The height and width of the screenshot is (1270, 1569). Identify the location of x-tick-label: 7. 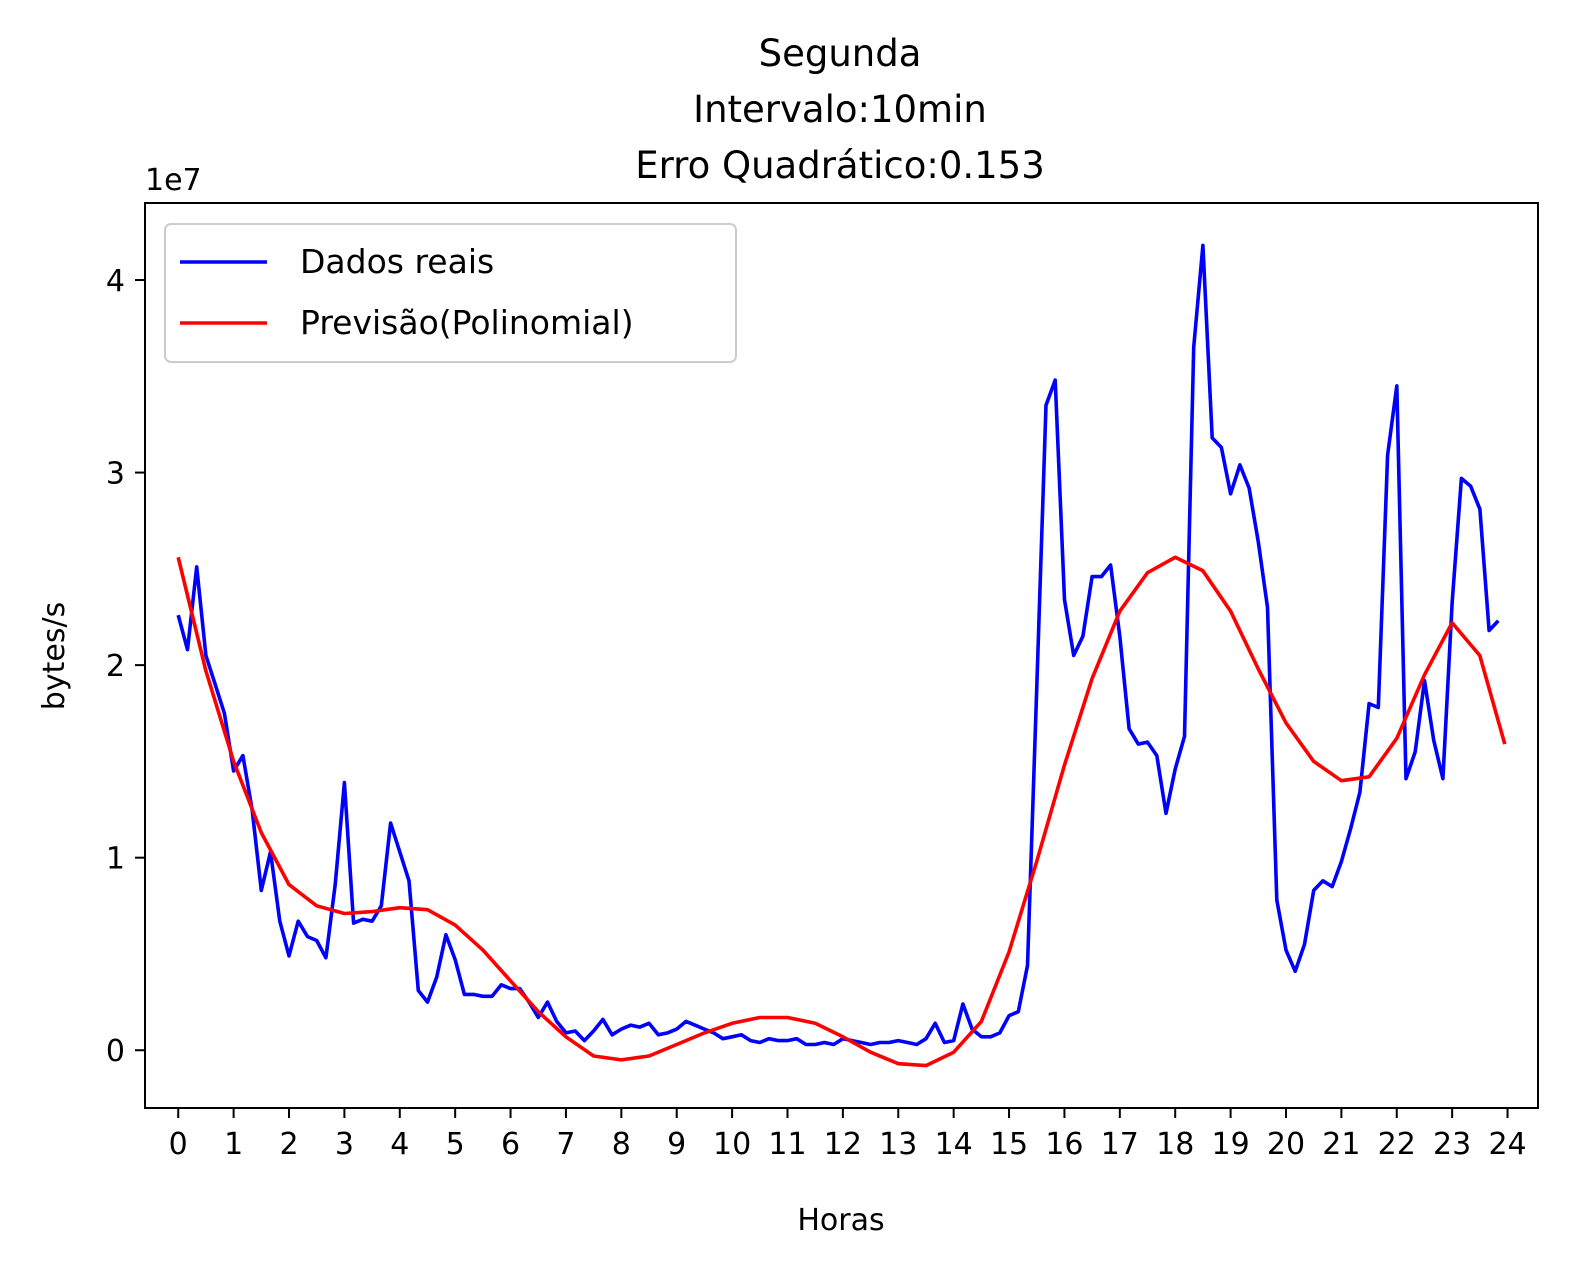
(565, 1144).